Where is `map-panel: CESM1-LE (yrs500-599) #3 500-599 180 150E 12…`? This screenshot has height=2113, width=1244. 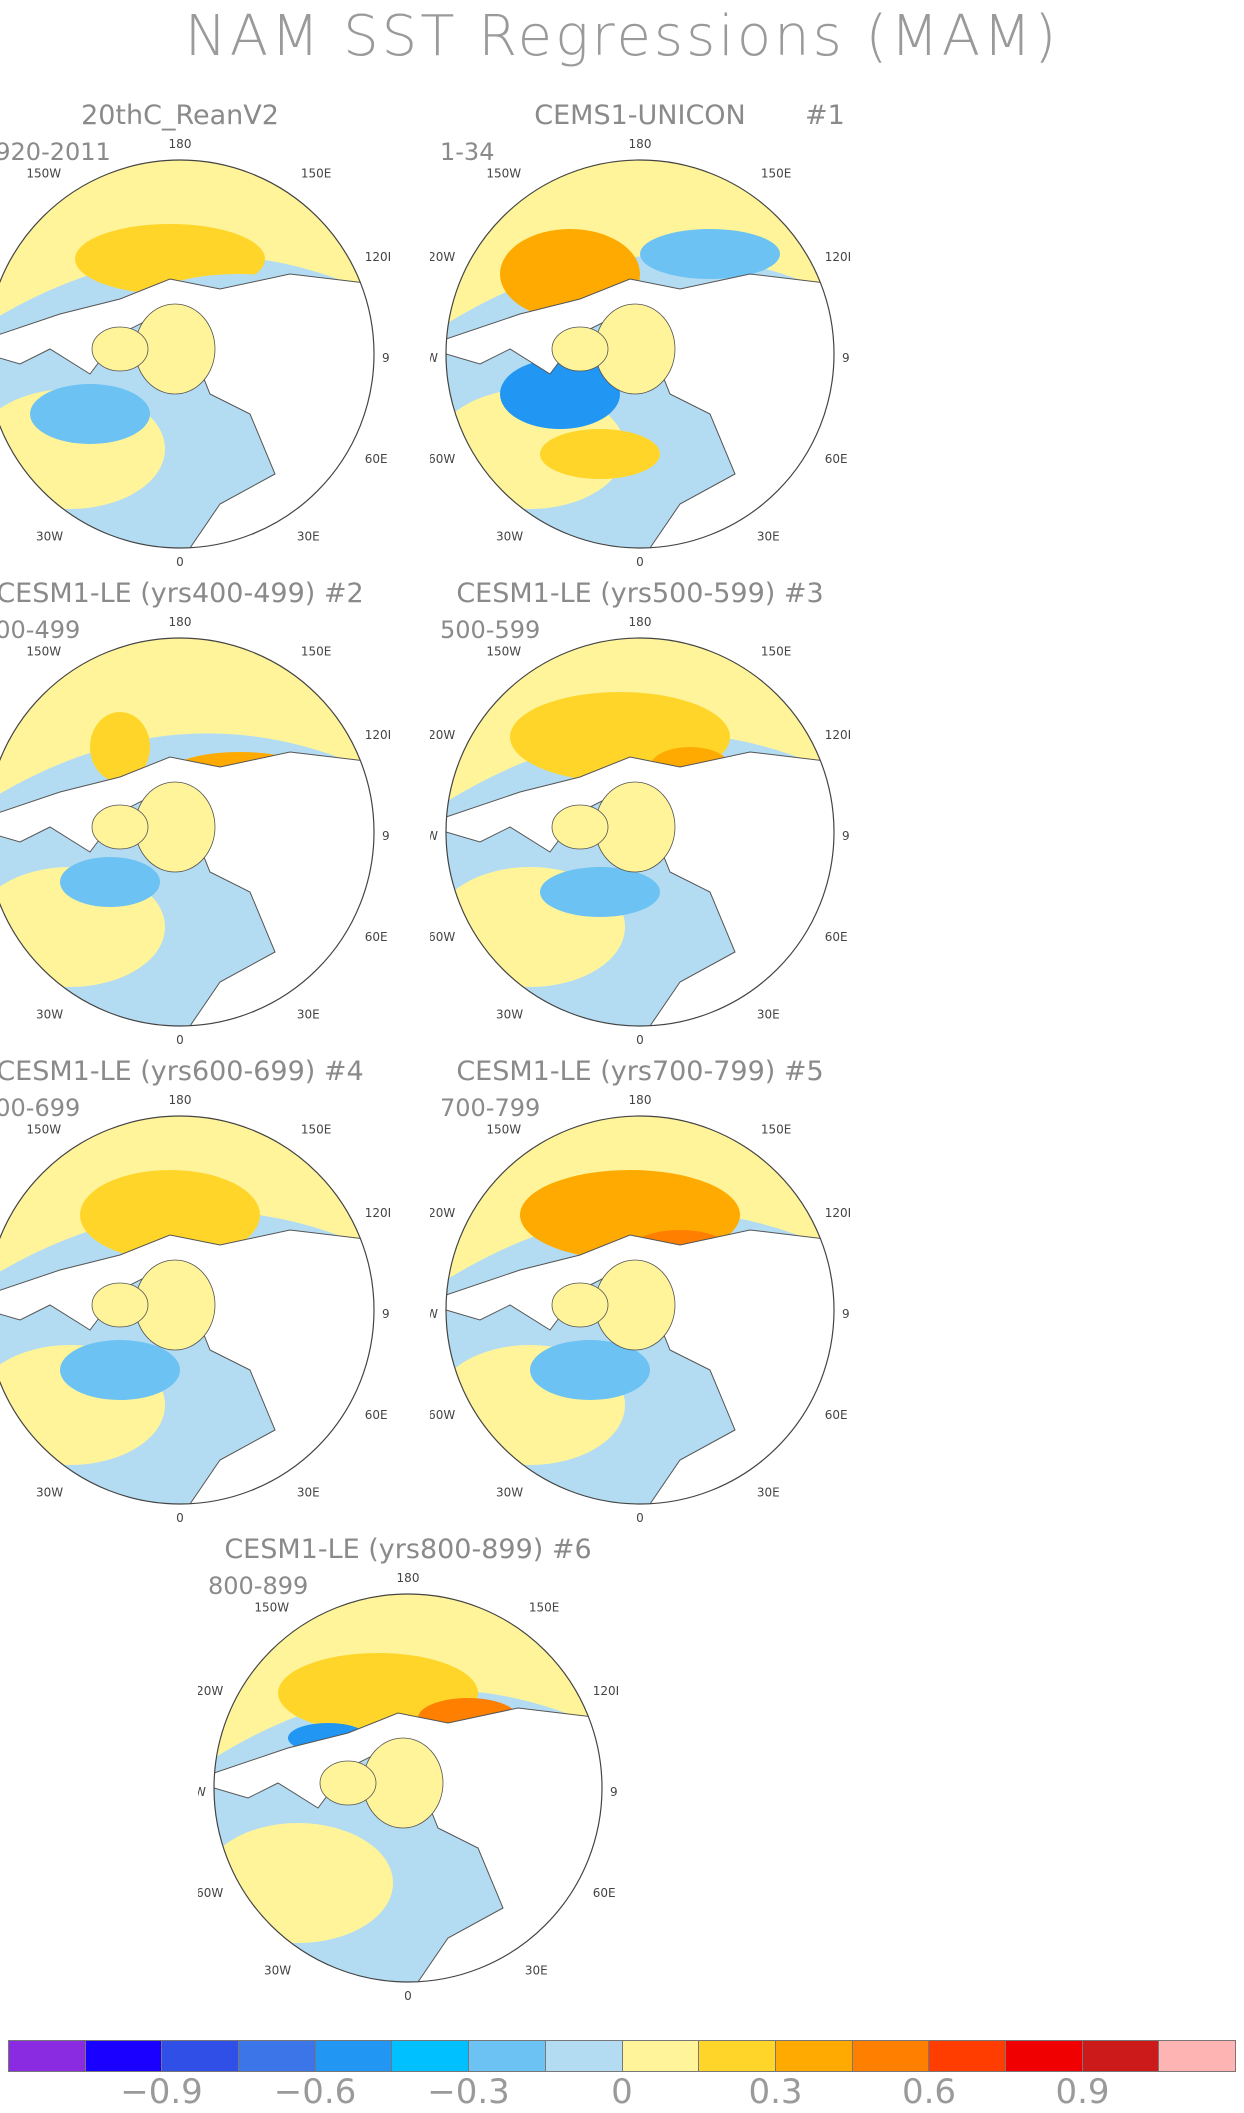
map-panel: CESM1-LE (yrs500-599) #3 500-599 180 150E 12… is located at coordinates (640, 813).